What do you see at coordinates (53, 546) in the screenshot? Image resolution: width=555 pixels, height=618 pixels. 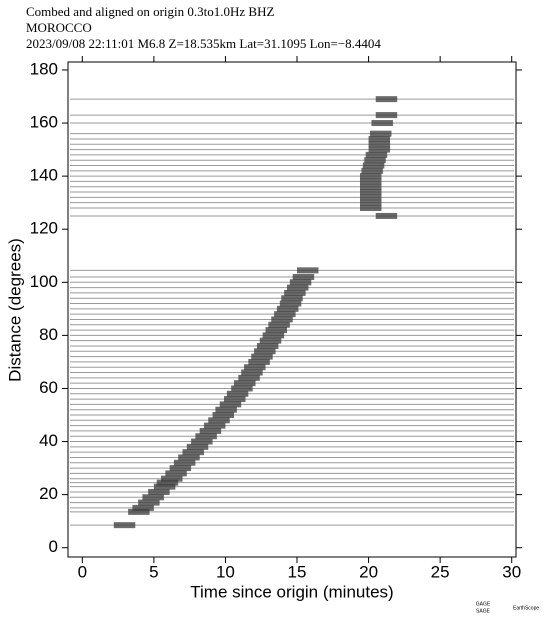 I see `y-tick-label: 0` at bounding box center [53, 546].